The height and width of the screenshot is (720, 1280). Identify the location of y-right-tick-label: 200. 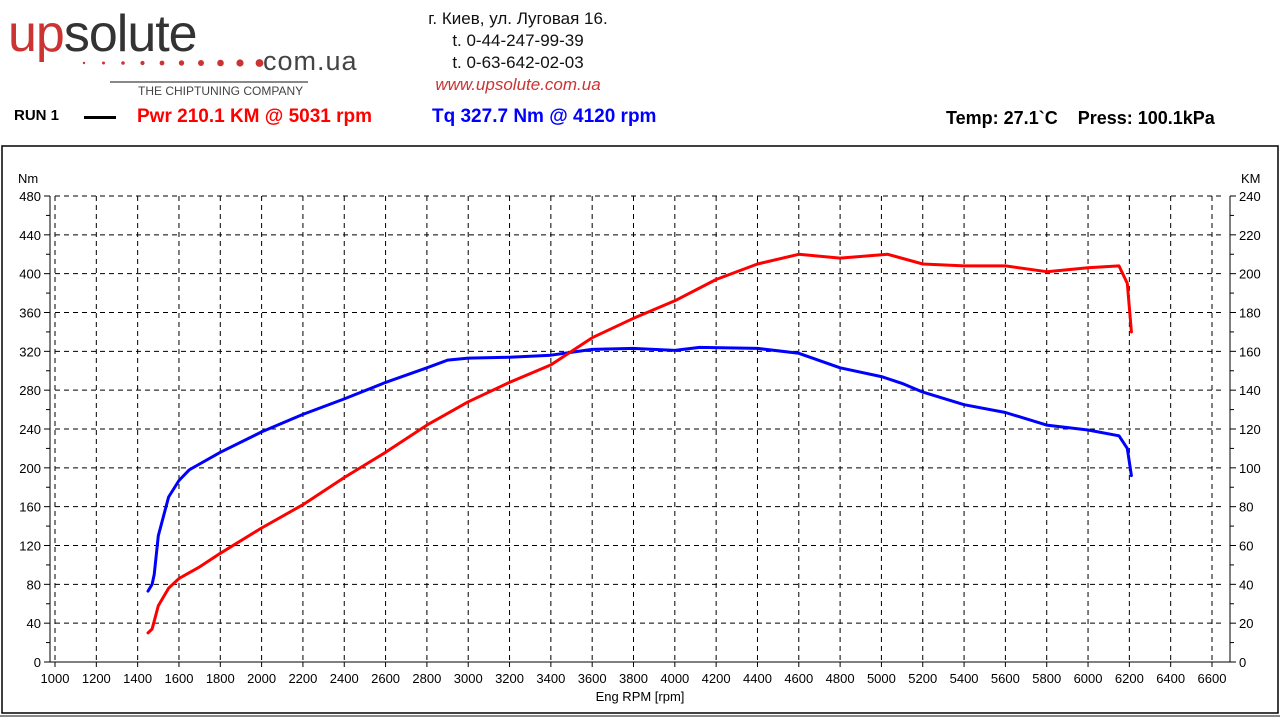
(1250, 274).